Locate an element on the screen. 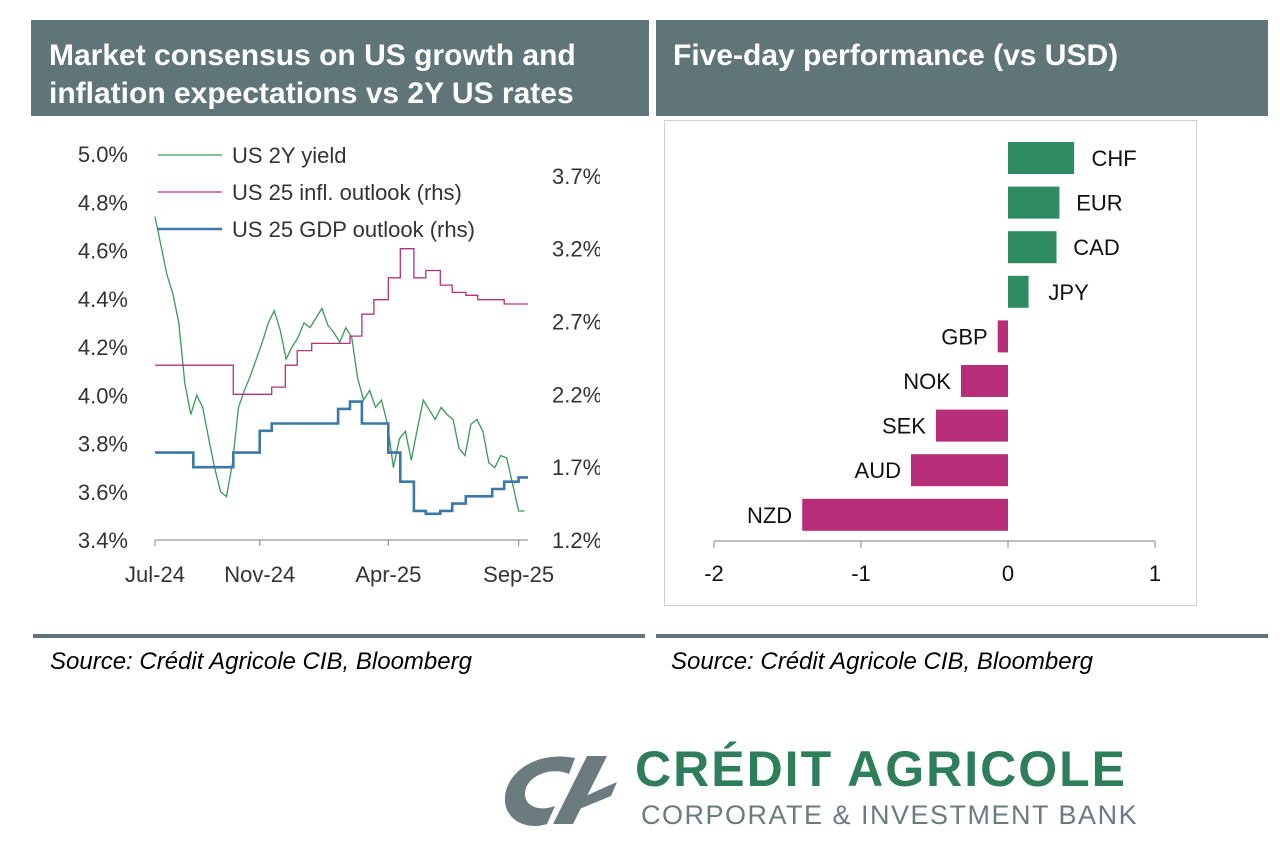 Image resolution: width=1280 pixels, height=856 pixels. right-panel-header: Five-day performance (vs USD) is located at coordinates (962, 68).